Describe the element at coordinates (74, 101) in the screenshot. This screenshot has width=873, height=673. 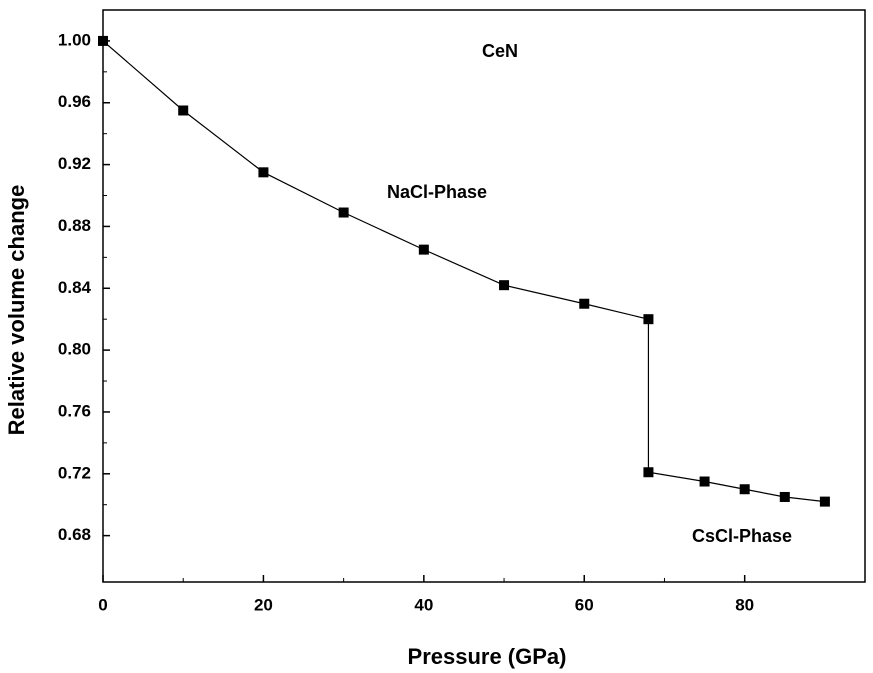
I see `y-tick-label: 0.96` at that location.